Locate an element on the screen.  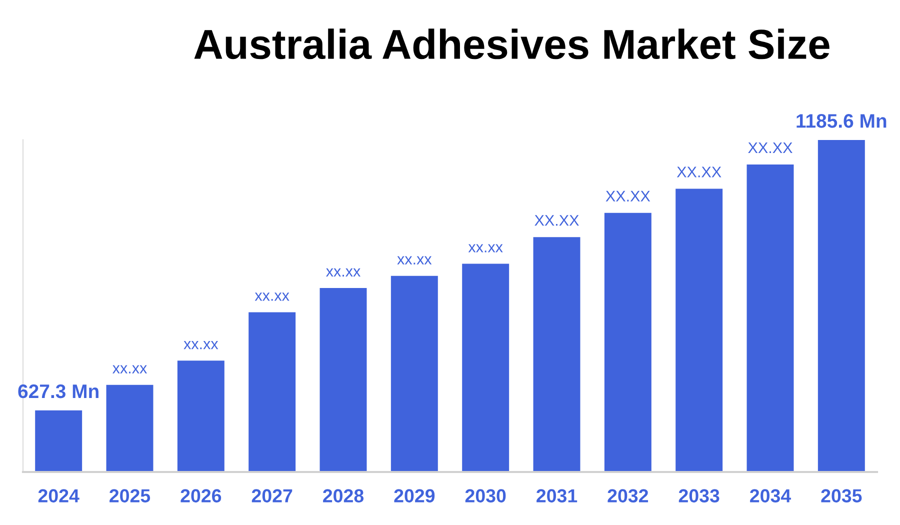
x-tick-label: 2034 is located at coordinates (771, 495).